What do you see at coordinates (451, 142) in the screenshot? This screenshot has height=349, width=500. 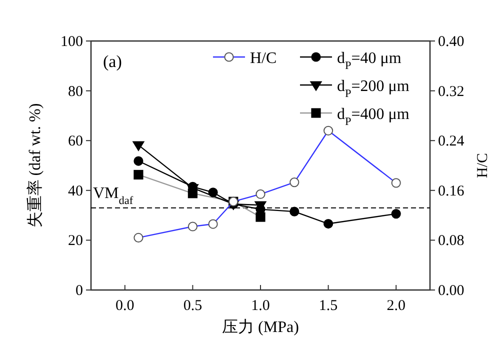 I see `y2-tick-label: 0.24` at bounding box center [451, 142].